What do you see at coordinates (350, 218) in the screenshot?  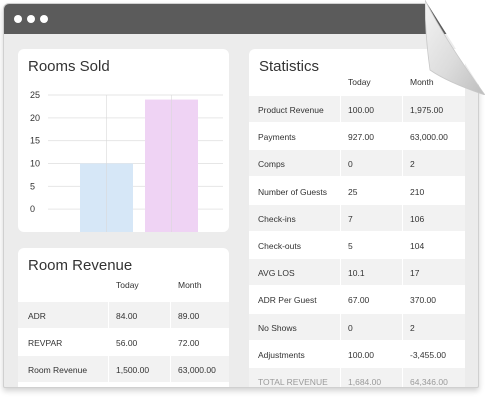 I see `row-today-value: 7` at bounding box center [350, 218].